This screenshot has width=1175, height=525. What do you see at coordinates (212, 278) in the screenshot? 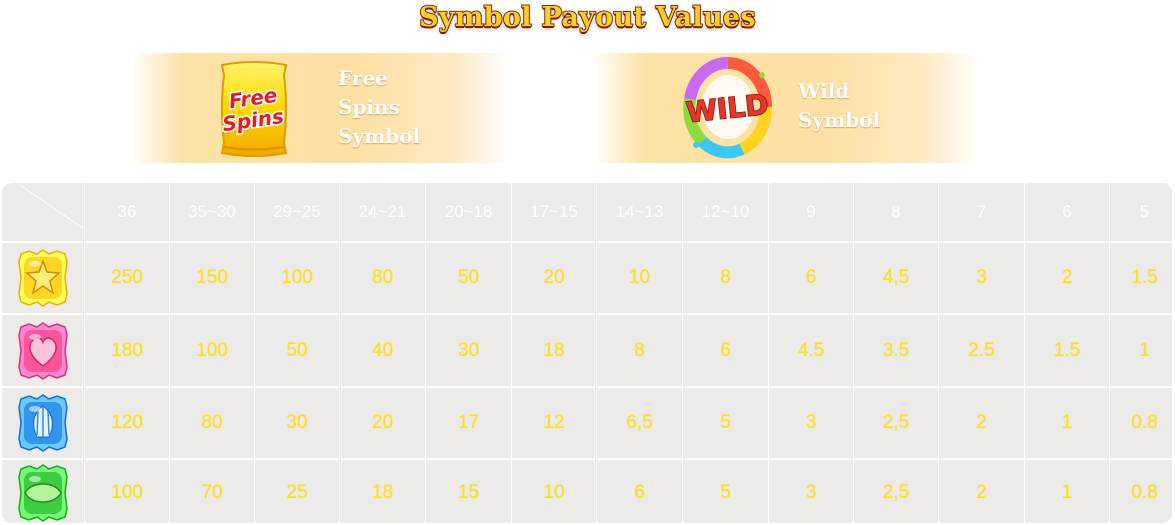
I see `payout-value: 150` at bounding box center [212, 278].